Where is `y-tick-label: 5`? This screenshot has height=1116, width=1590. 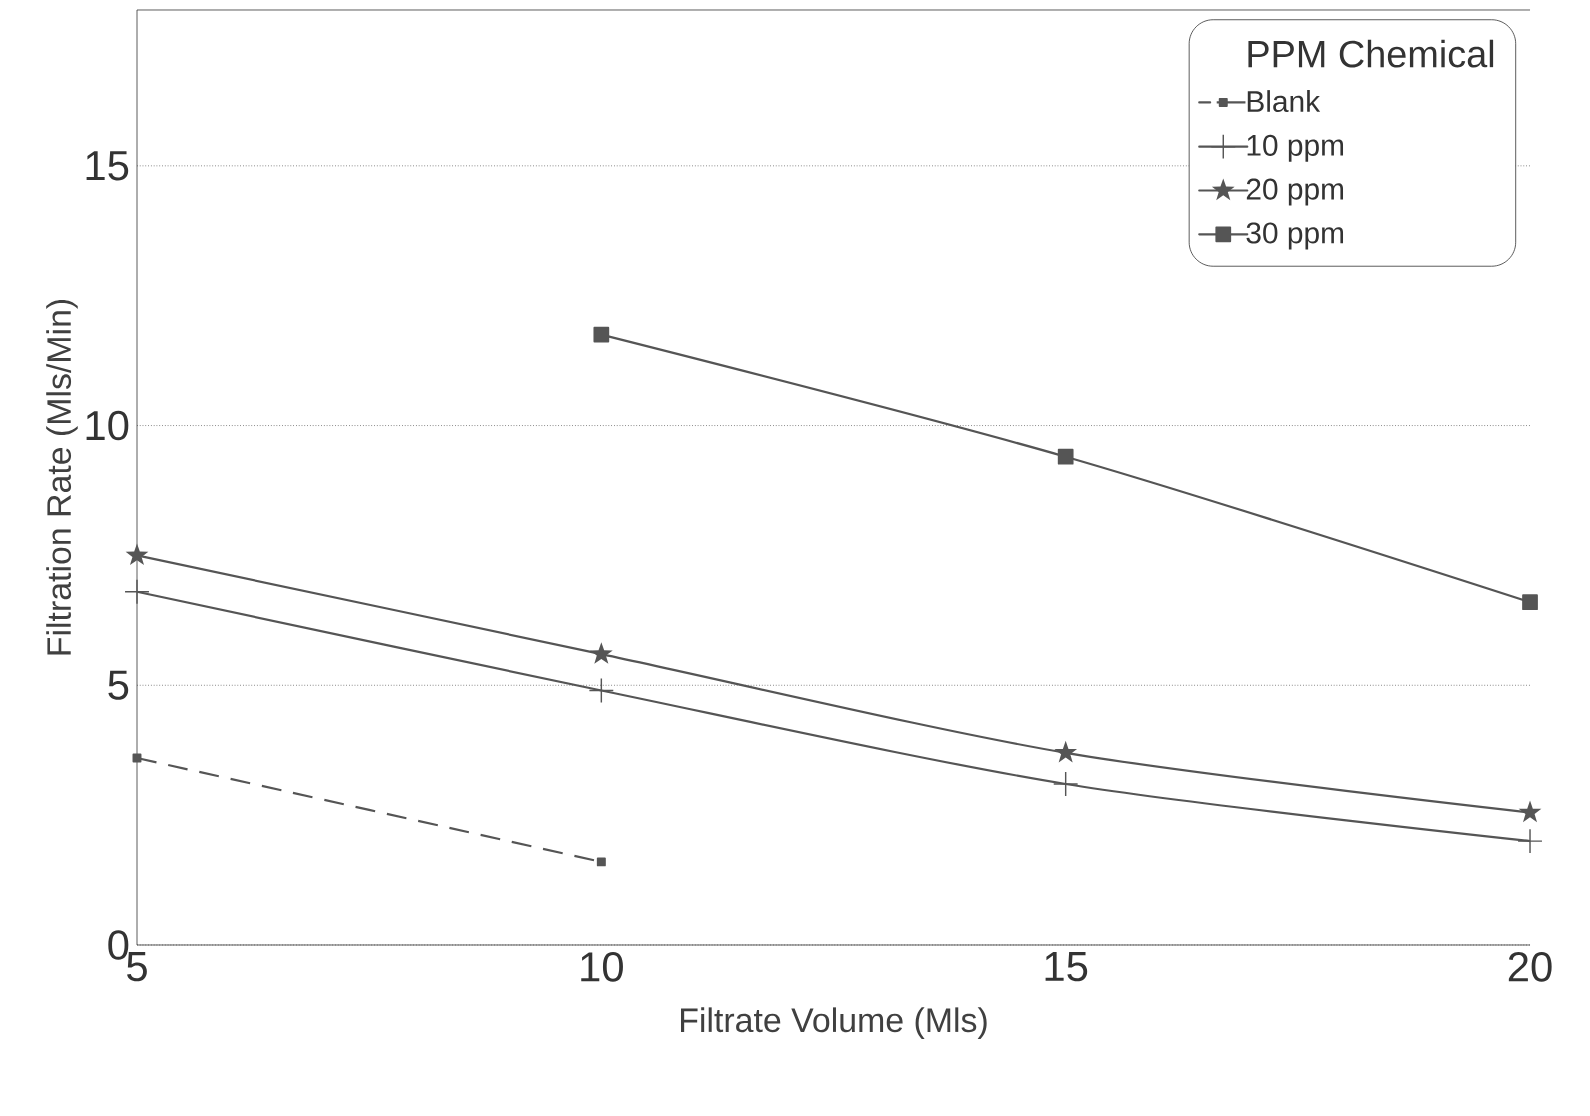 y-tick-label: 5 is located at coordinates (118, 685).